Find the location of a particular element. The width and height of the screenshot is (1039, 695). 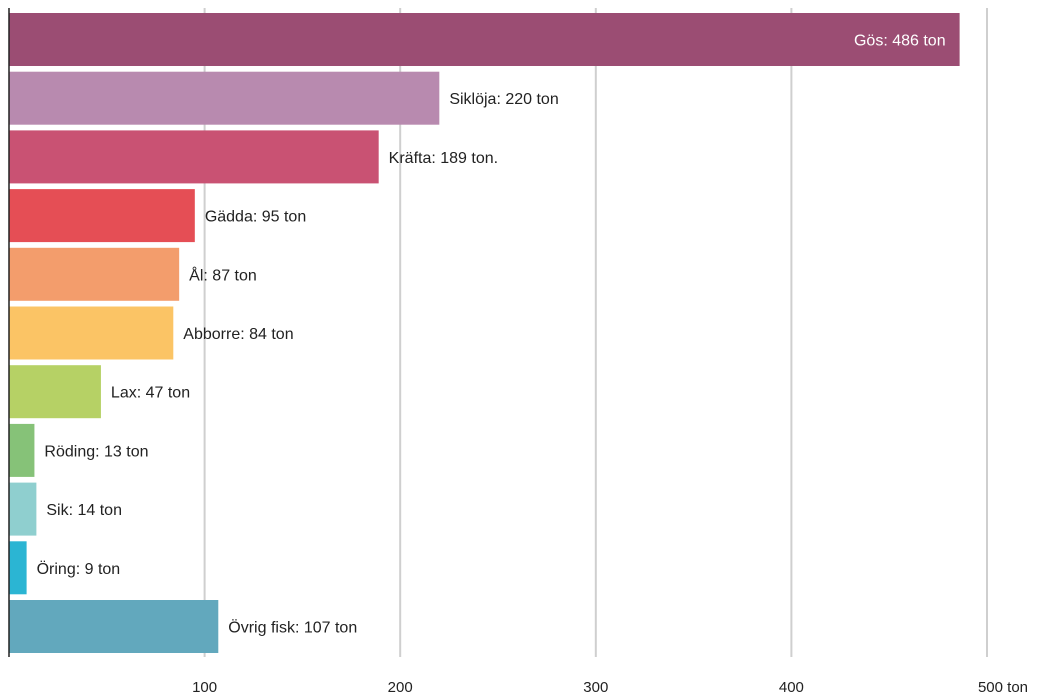

bar-label: Ål: 87 ton is located at coordinates (223, 274).